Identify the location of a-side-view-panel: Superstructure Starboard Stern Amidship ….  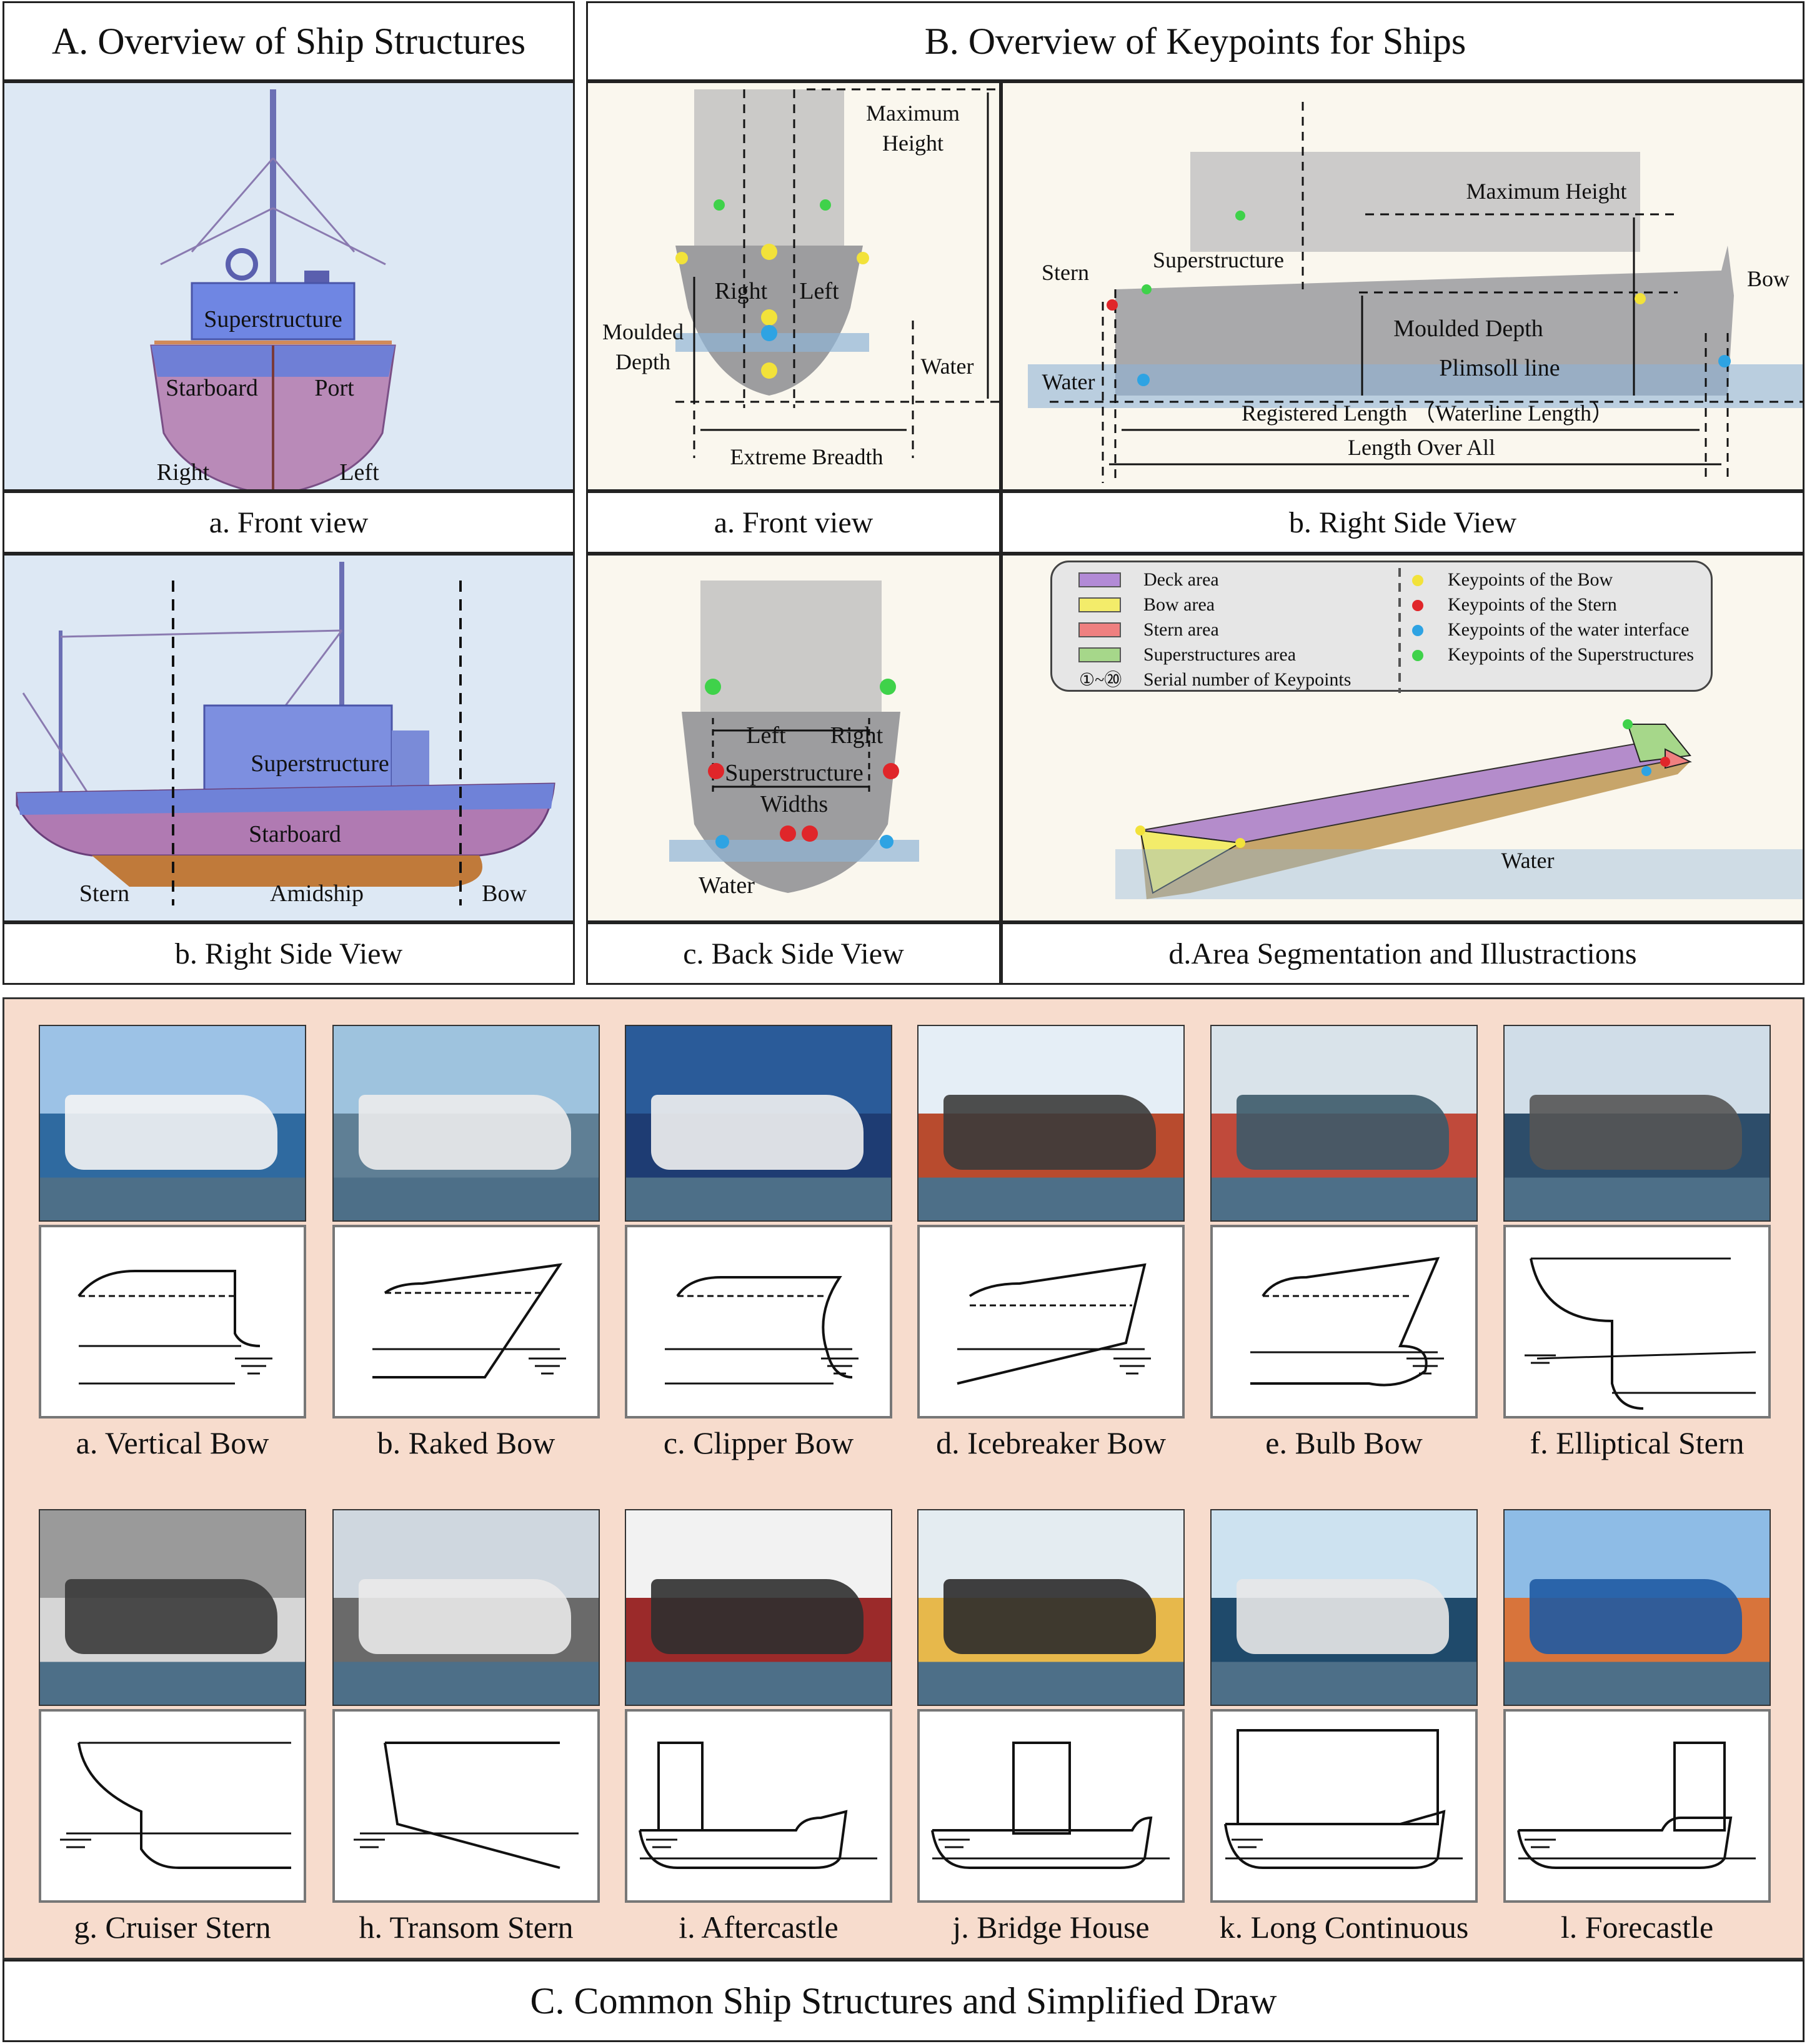
(288, 738).